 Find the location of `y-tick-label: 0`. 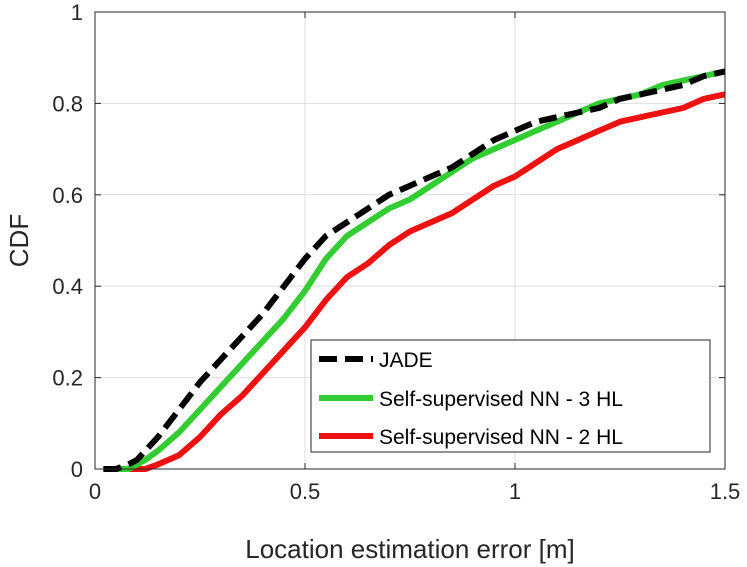

y-tick-label: 0 is located at coordinates (77, 469).